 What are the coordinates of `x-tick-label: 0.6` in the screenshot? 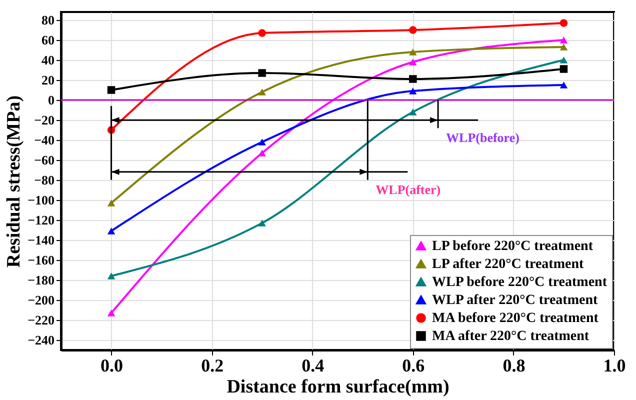 It's located at (413, 366).